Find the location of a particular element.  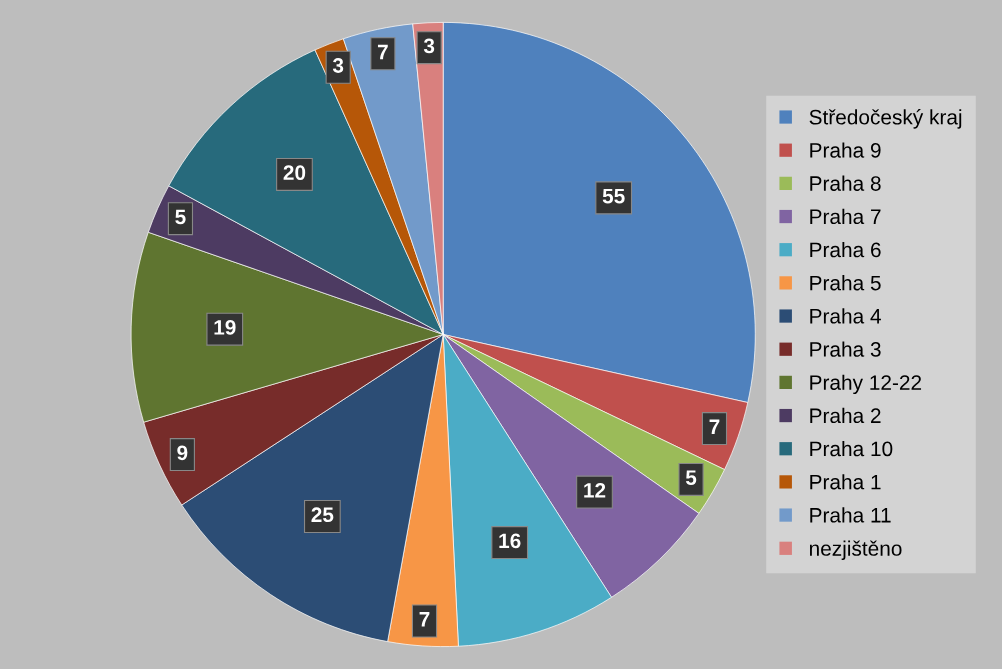

legend-label: Praha 2 is located at coordinates (845, 415).